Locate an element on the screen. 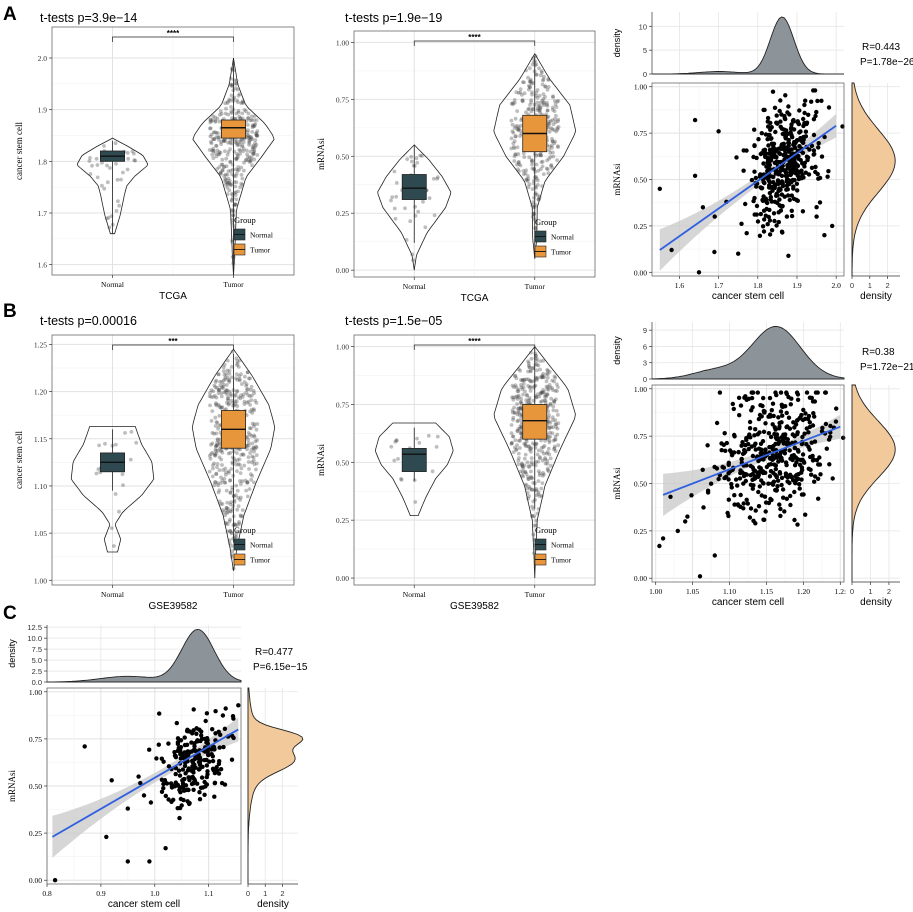 This screenshot has height=912, width=913. sig-bracket is located at coordinates (173, 39).